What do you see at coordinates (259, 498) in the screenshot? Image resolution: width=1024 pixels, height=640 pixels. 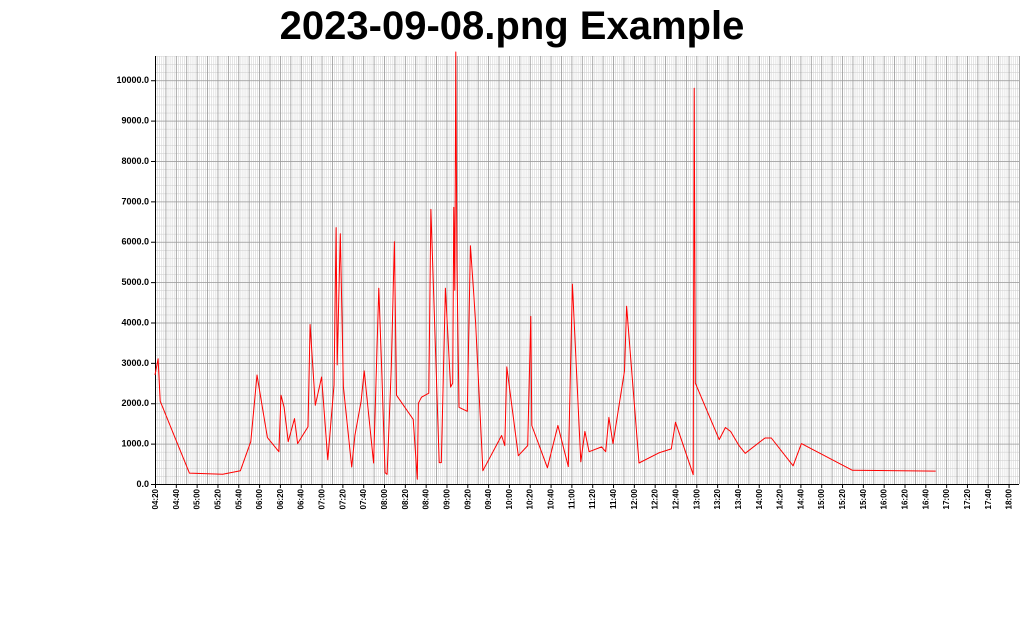 I see `x-tick-label: 06:00` at bounding box center [259, 498].